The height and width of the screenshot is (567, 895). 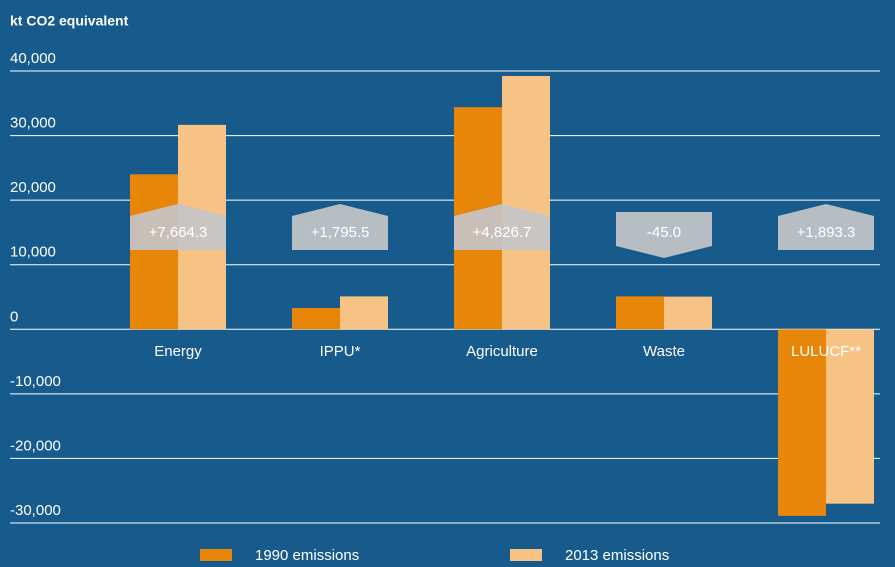 I want to click on change-label: +7,664.3, so click(x=178, y=232).